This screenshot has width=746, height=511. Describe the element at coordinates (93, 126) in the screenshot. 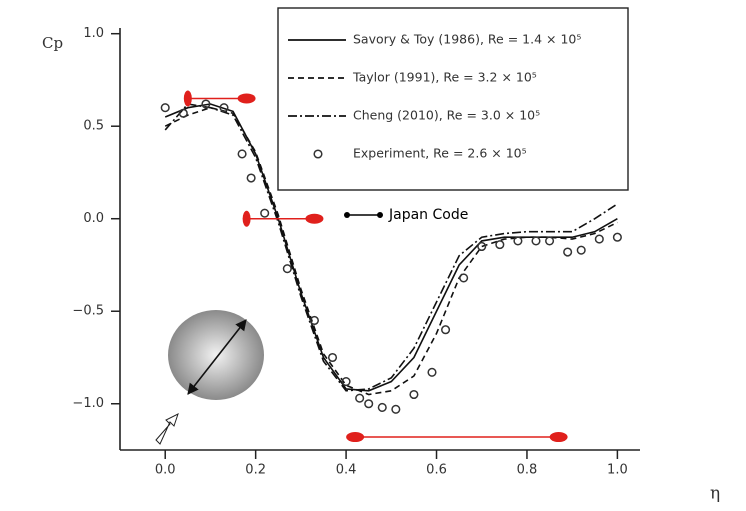

I see `y-tick-label: 0.5` at that location.